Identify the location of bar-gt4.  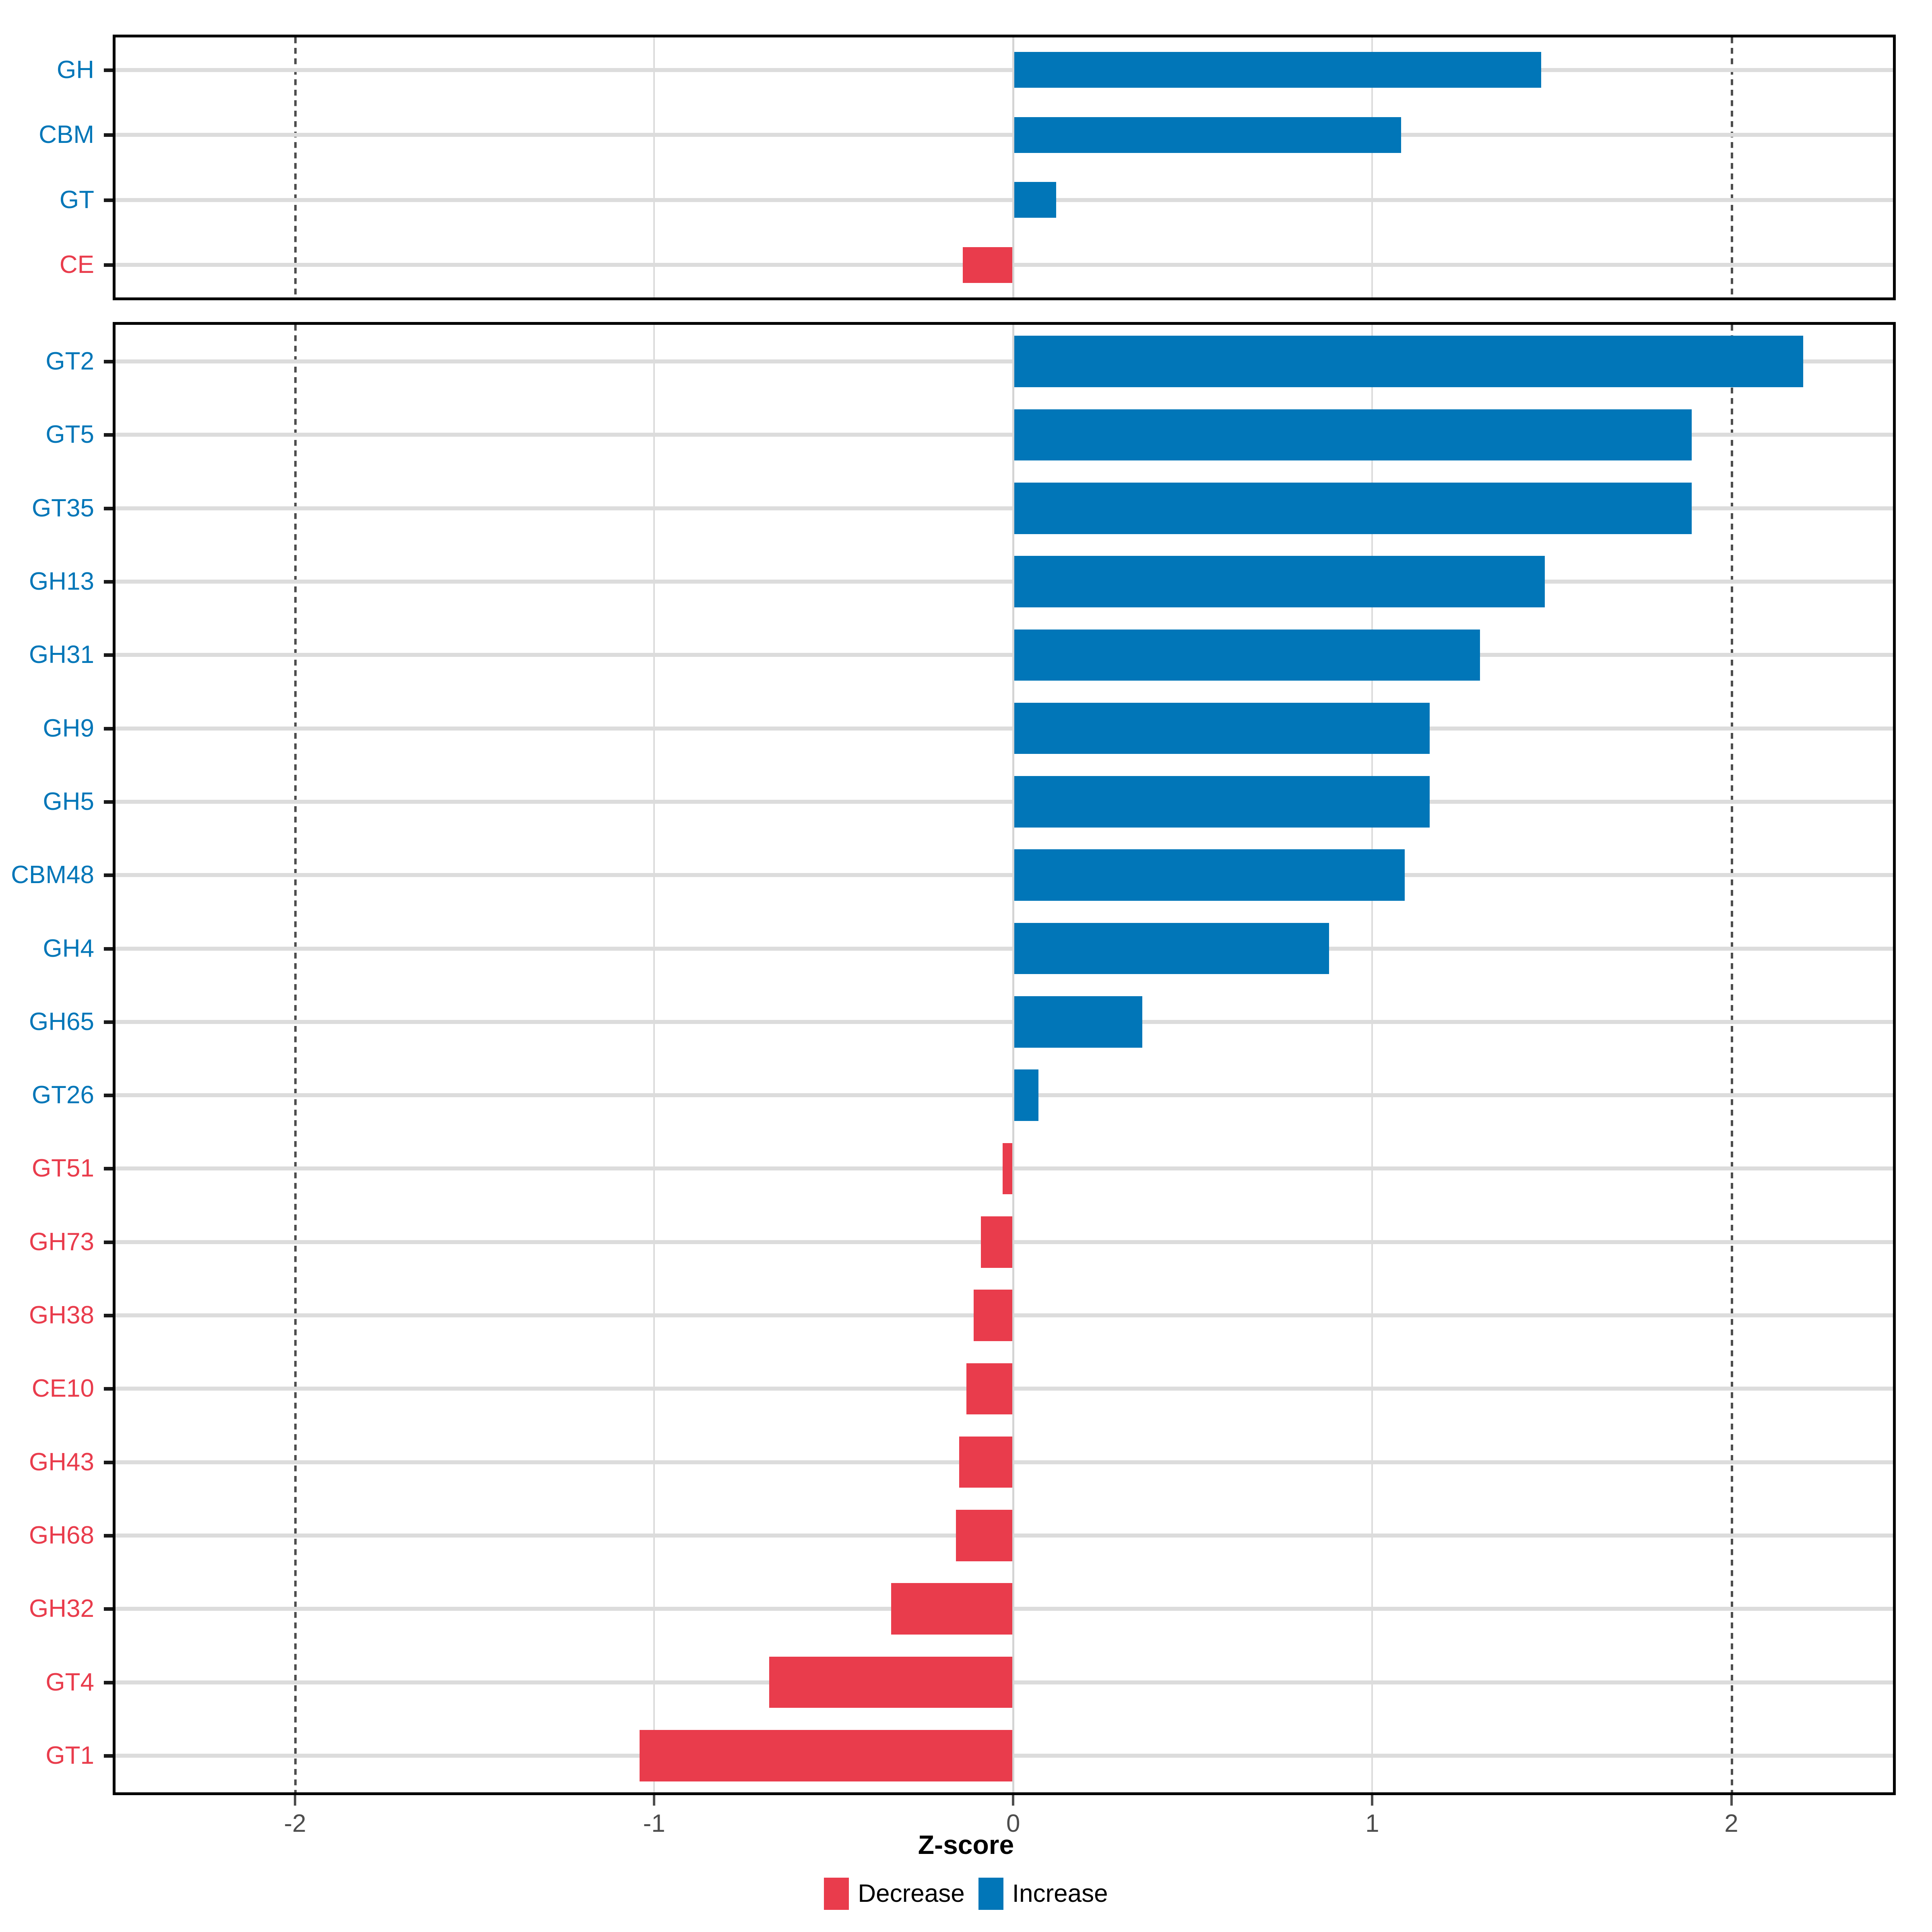
(891, 1682).